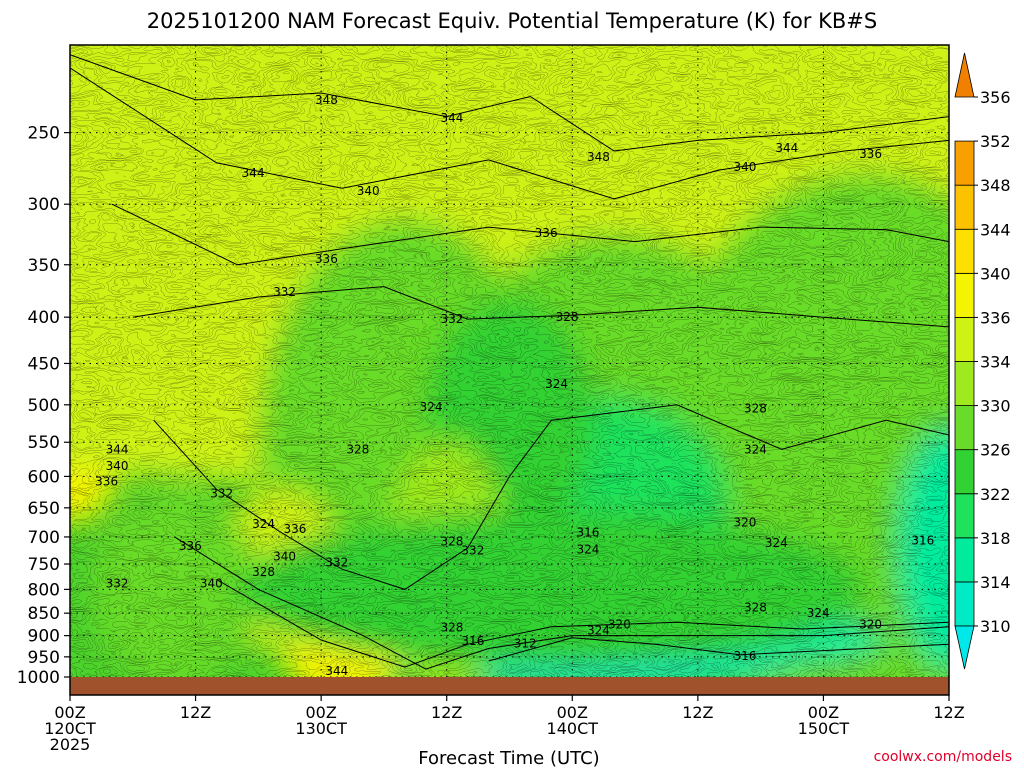  Describe the element at coordinates (508, 758) in the screenshot. I see `x-axis-label: Forecast Time (UTC)` at that location.